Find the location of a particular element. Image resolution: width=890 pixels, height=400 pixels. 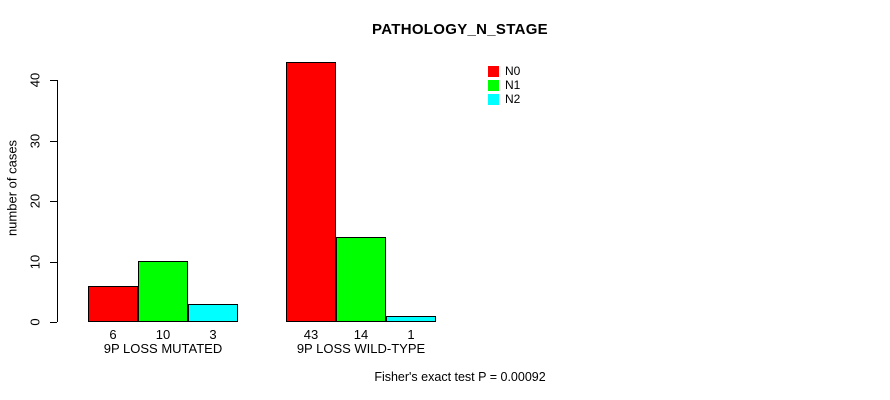

legend-label: N2 is located at coordinates (513, 99).